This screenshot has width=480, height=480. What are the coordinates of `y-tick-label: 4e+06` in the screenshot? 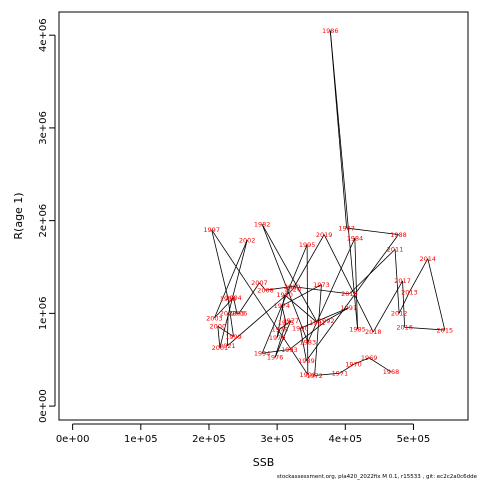 It's located at (43, 35).